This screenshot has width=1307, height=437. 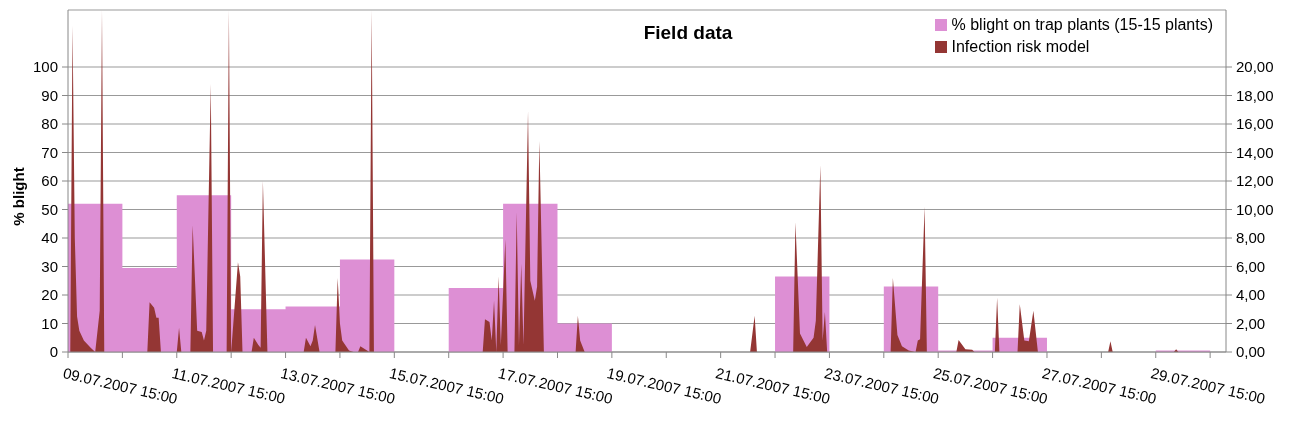 I want to click on y-tick-label: 60, so click(x=49, y=180).